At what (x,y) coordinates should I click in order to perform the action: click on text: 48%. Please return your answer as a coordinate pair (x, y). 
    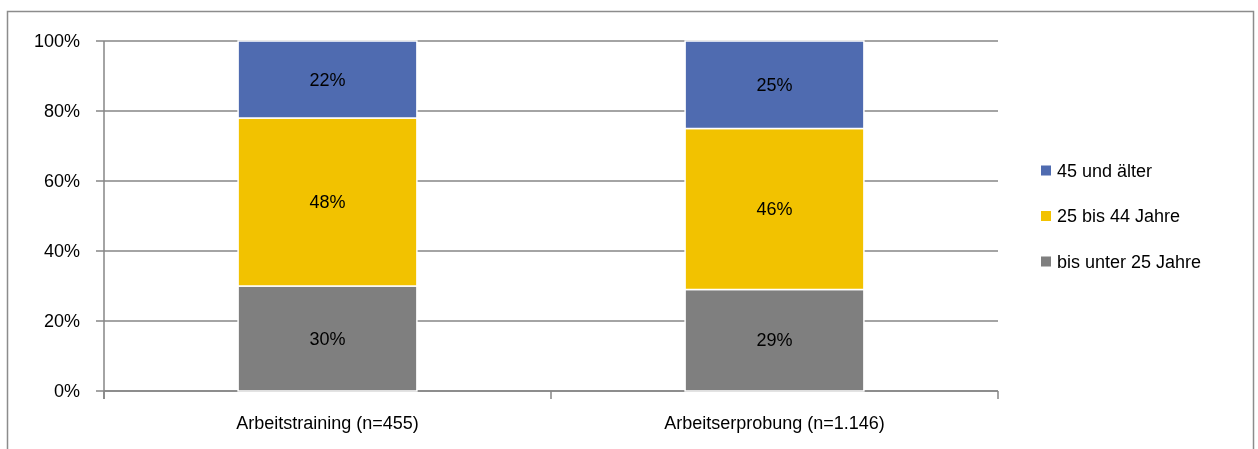
    Looking at the image, I should click on (327, 202).